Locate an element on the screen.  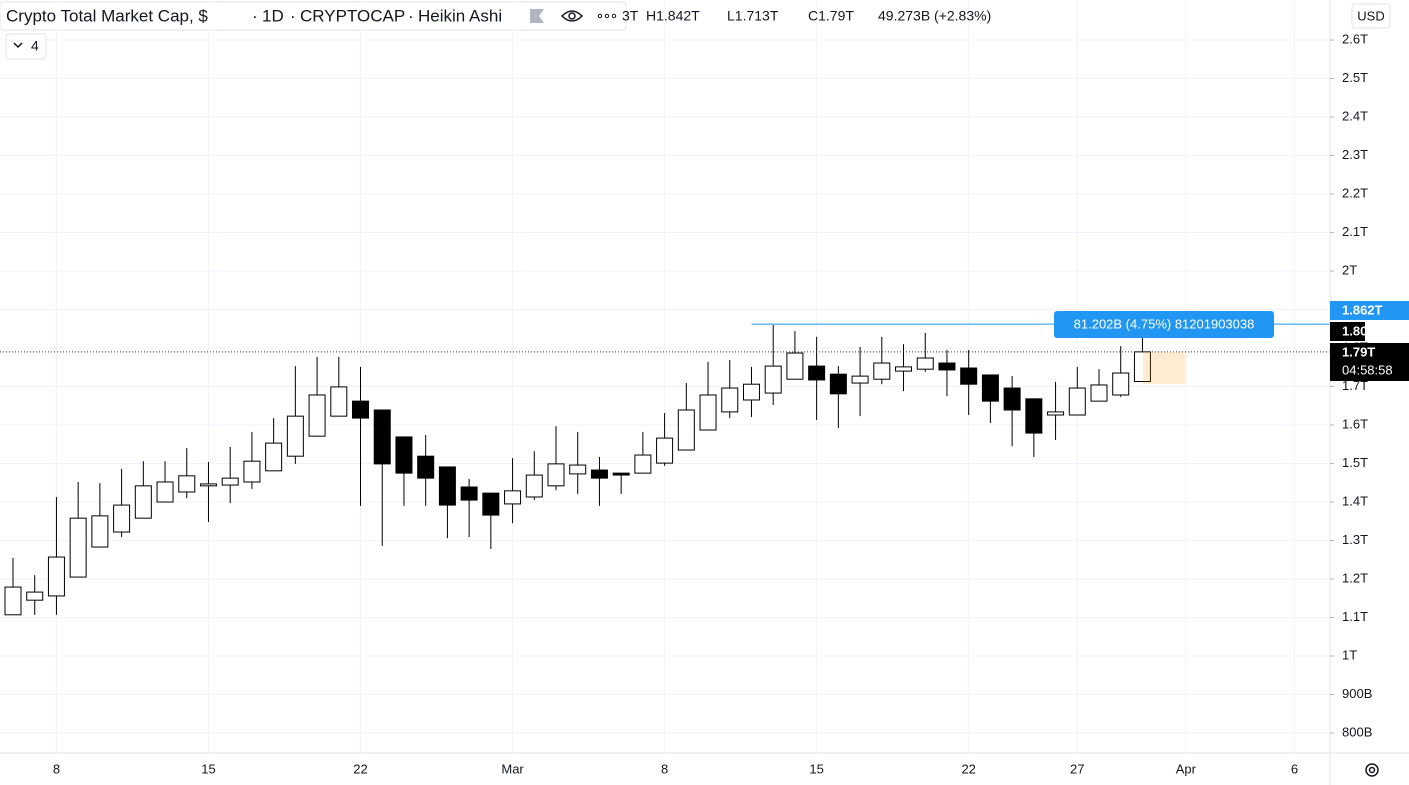
interval: 1D is located at coordinates (273, 15).